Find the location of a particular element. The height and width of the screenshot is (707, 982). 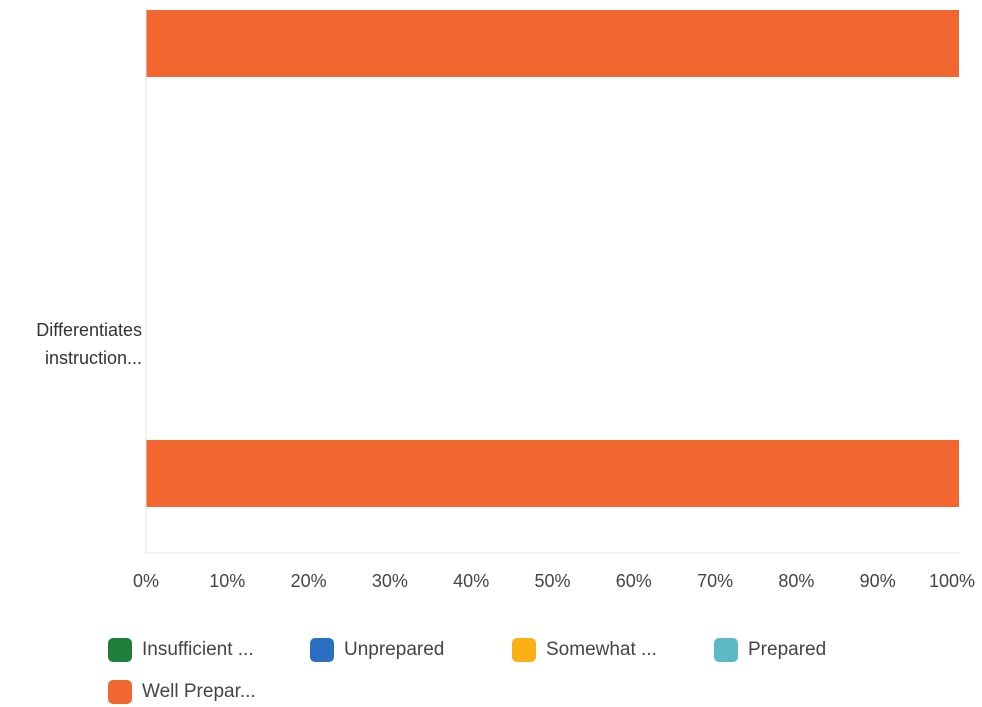

x-tick-label-5: 50% is located at coordinates (552, 581).